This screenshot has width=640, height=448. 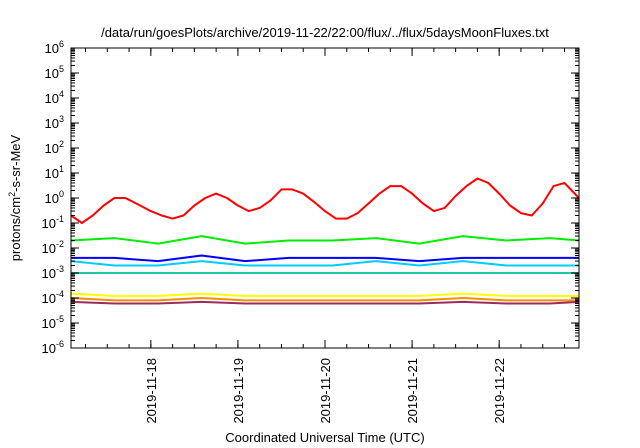 I want to click on y-tick-label: 10⁴, so click(x=54, y=97).